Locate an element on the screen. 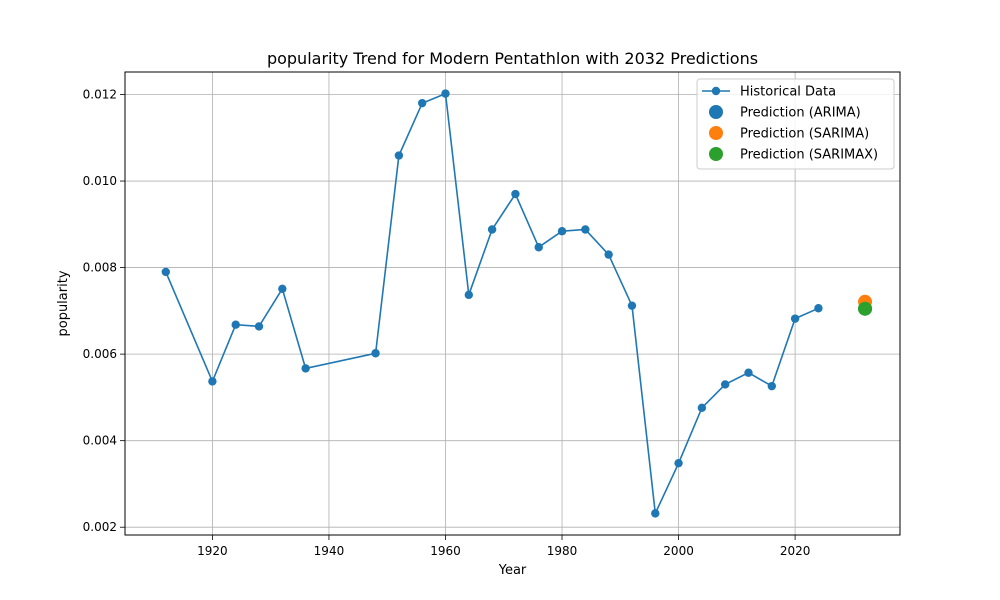 Image resolution: width=1000 pixels, height=600 pixels. y-tick-label: 0.010 is located at coordinates (100, 181).